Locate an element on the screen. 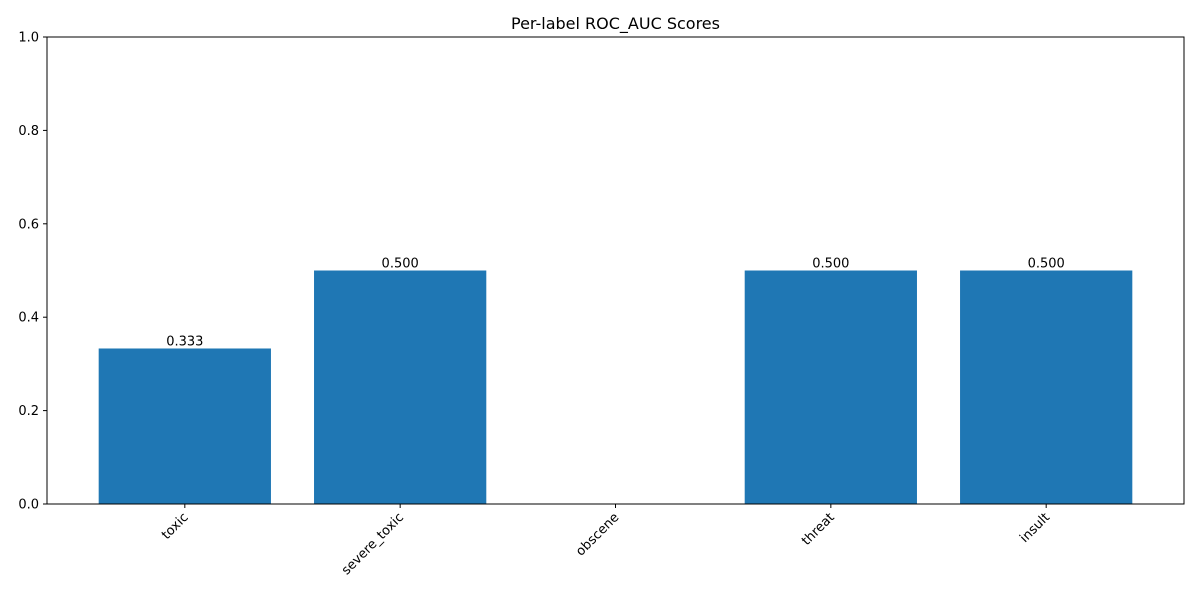 This screenshot has height=600, width=1200. y-tick-label-4: 0.8 is located at coordinates (28, 131).